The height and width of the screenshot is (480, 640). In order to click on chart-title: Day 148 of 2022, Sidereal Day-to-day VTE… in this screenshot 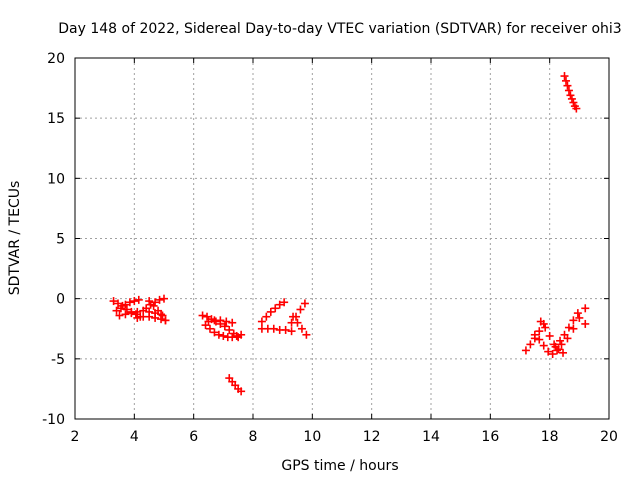, I will do `click(339, 29)`.